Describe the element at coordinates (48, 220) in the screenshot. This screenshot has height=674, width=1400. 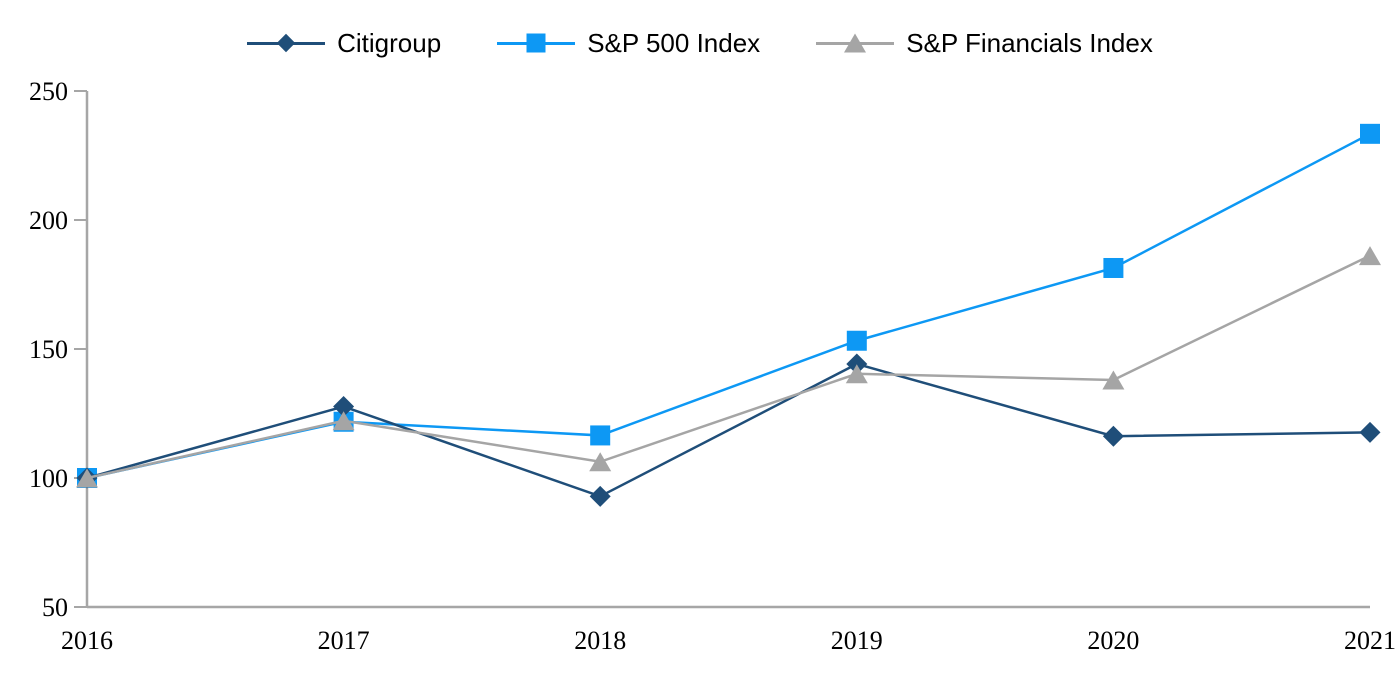
I see `ytick-label: 200` at that location.